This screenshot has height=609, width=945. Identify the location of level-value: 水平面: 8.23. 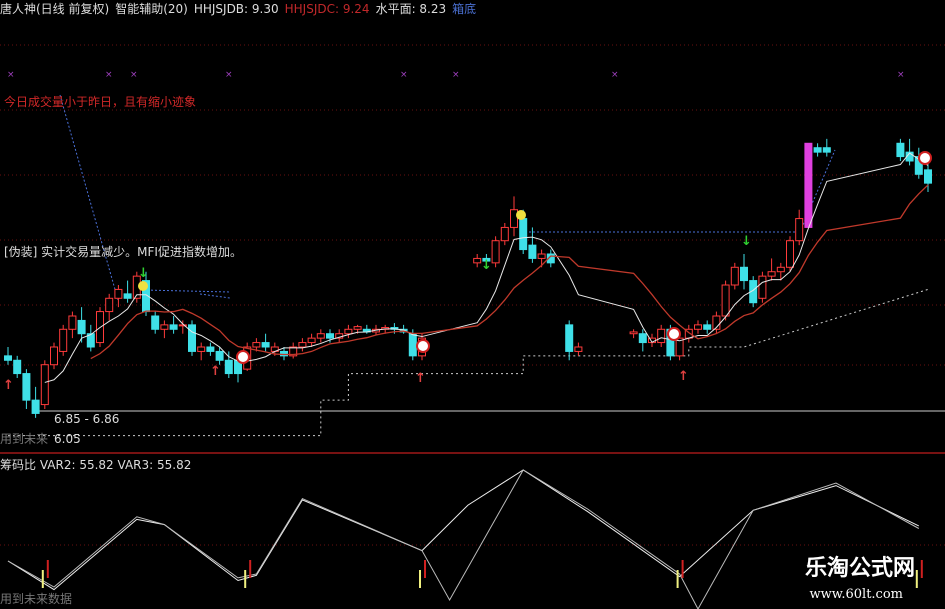
(411, 9).